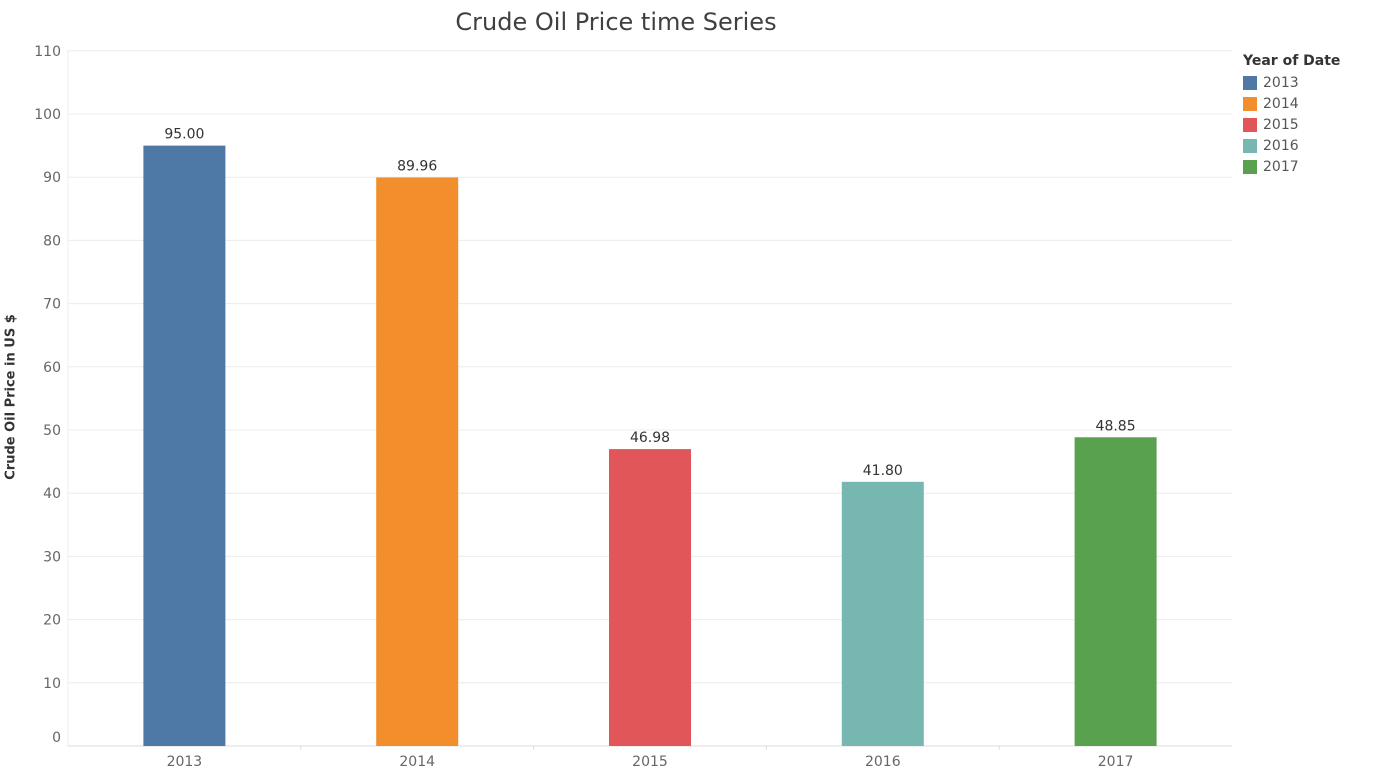 The height and width of the screenshot is (771, 1382). What do you see at coordinates (883, 762) in the screenshot?
I see `x-tick-label: 2016` at bounding box center [883, 762].